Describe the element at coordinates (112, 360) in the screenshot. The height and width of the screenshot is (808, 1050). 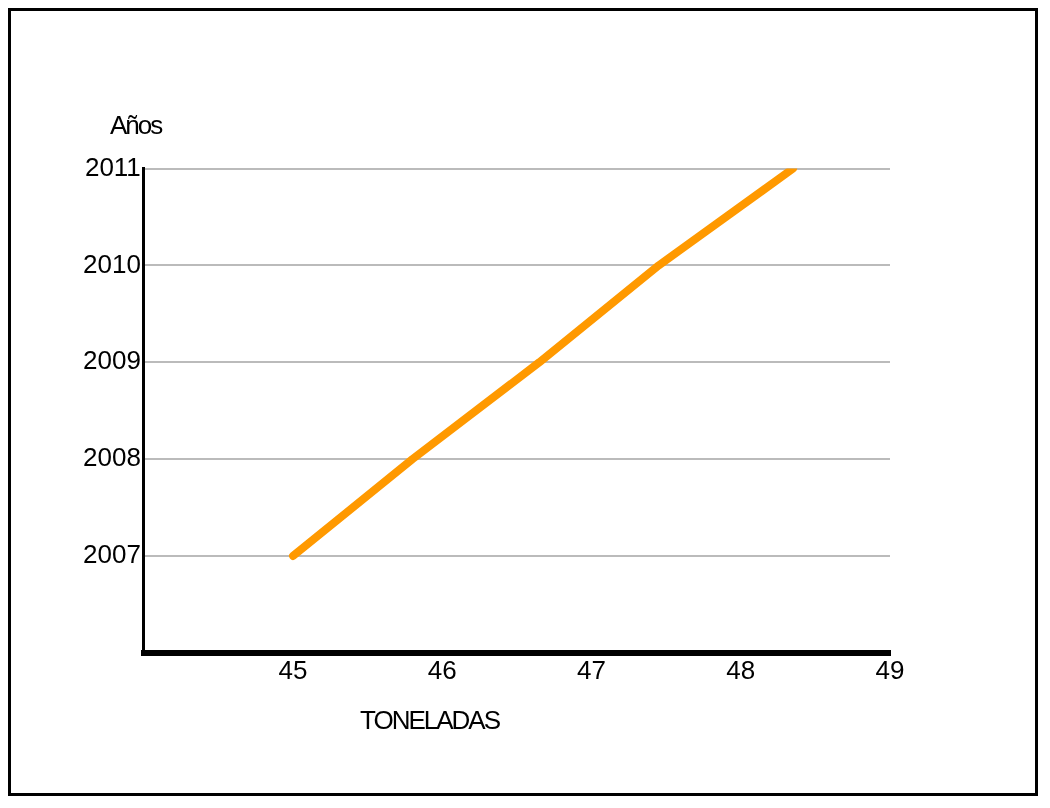
I see `y-tick-label: 2009` at that location.